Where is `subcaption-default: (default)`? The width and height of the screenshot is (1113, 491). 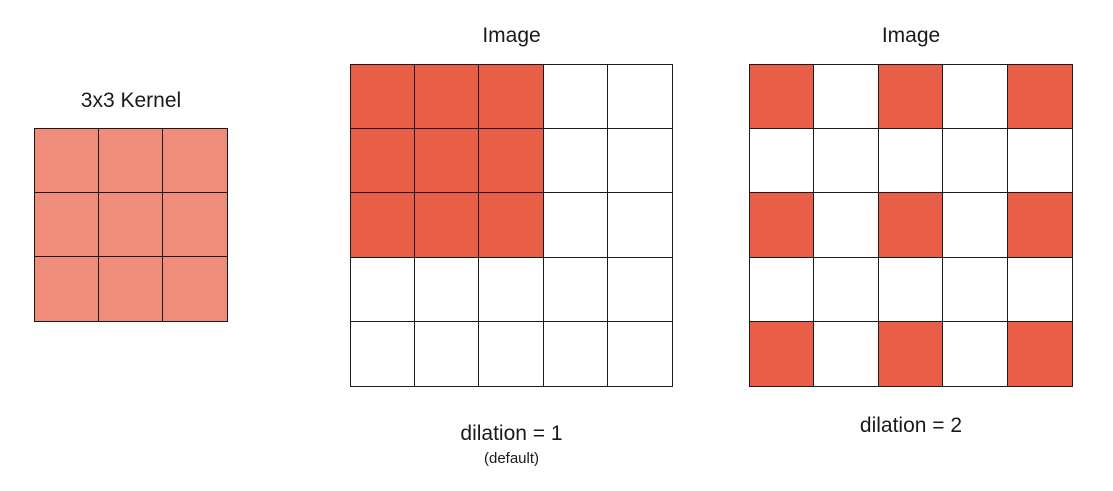 subcaption-default: (default) is located at coordinates (511, 458).